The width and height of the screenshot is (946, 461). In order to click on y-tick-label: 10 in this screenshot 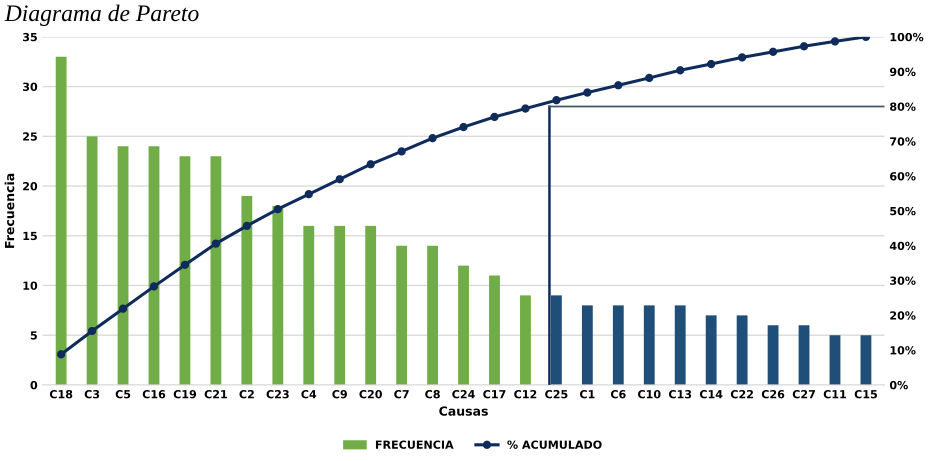, I will do `click(31, 285)`.